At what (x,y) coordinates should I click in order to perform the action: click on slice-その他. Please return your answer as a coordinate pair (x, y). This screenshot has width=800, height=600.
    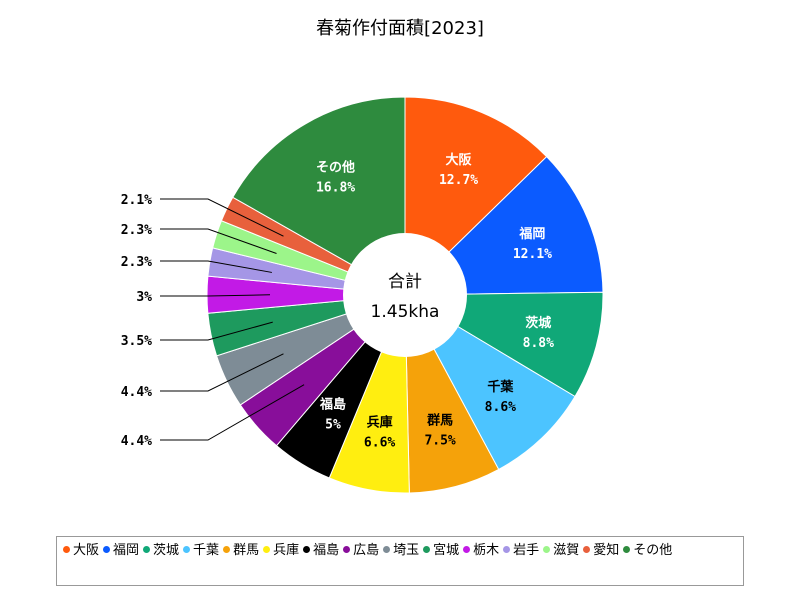
    Looking at the image, I should click on (319, 196).